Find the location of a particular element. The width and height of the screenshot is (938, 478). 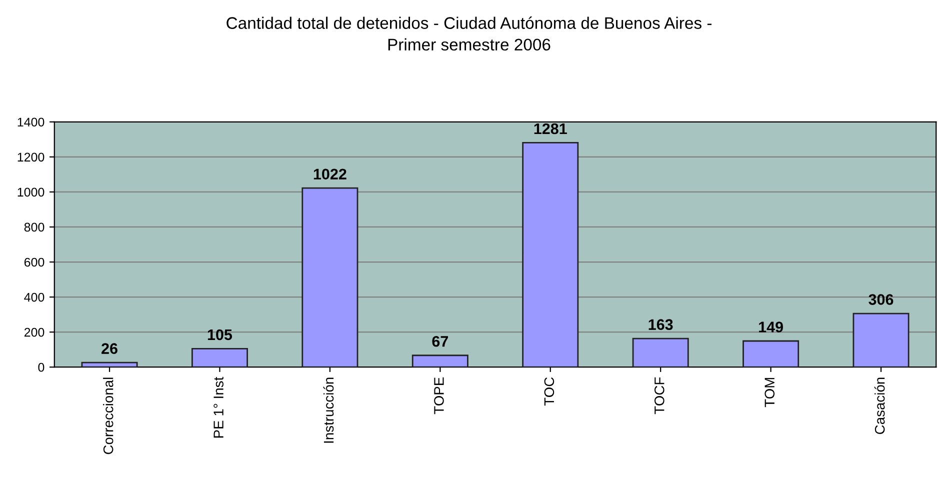

chart-title: Cantidad total de detenidos - Ciudad Autónoma de Buenos Aires - Primer semestre 2006 is located at coordinates (469, 33).